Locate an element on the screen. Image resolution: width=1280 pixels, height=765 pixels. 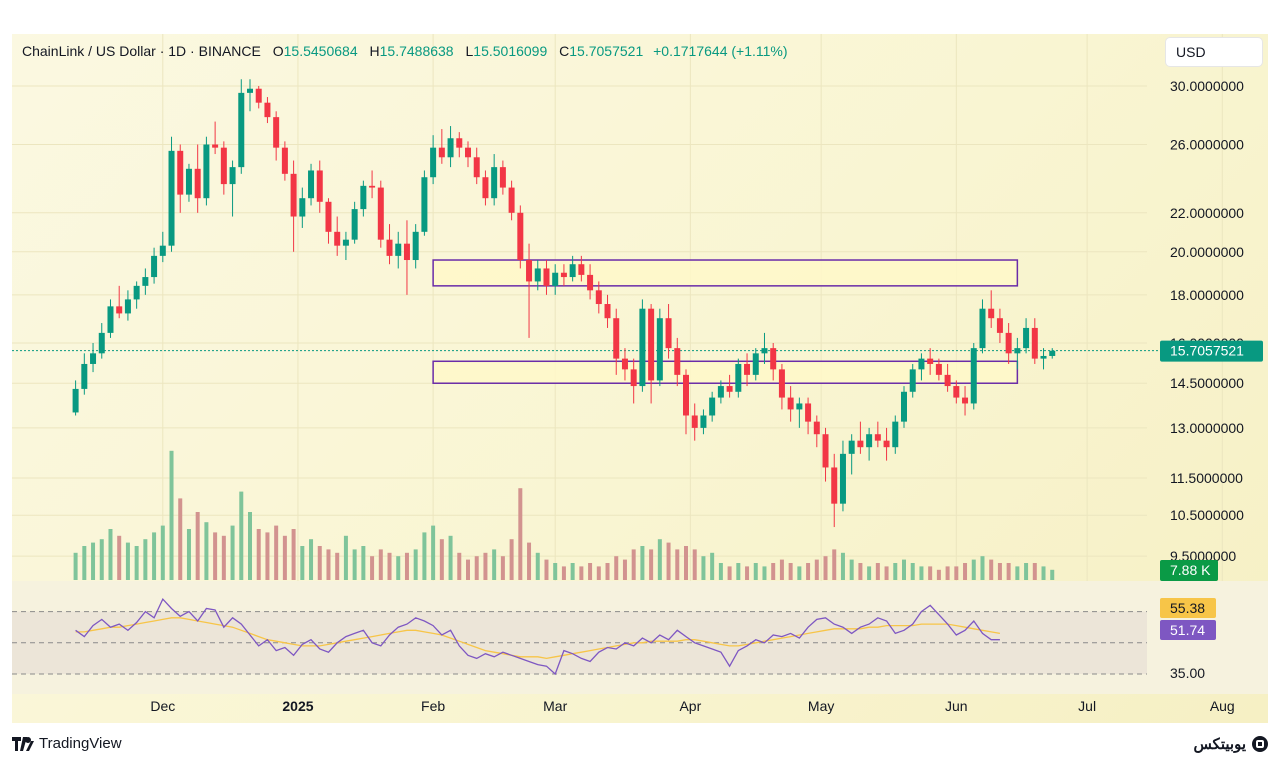
price-tick-label: 11.5000000 is located at coordinates (1206, 478).